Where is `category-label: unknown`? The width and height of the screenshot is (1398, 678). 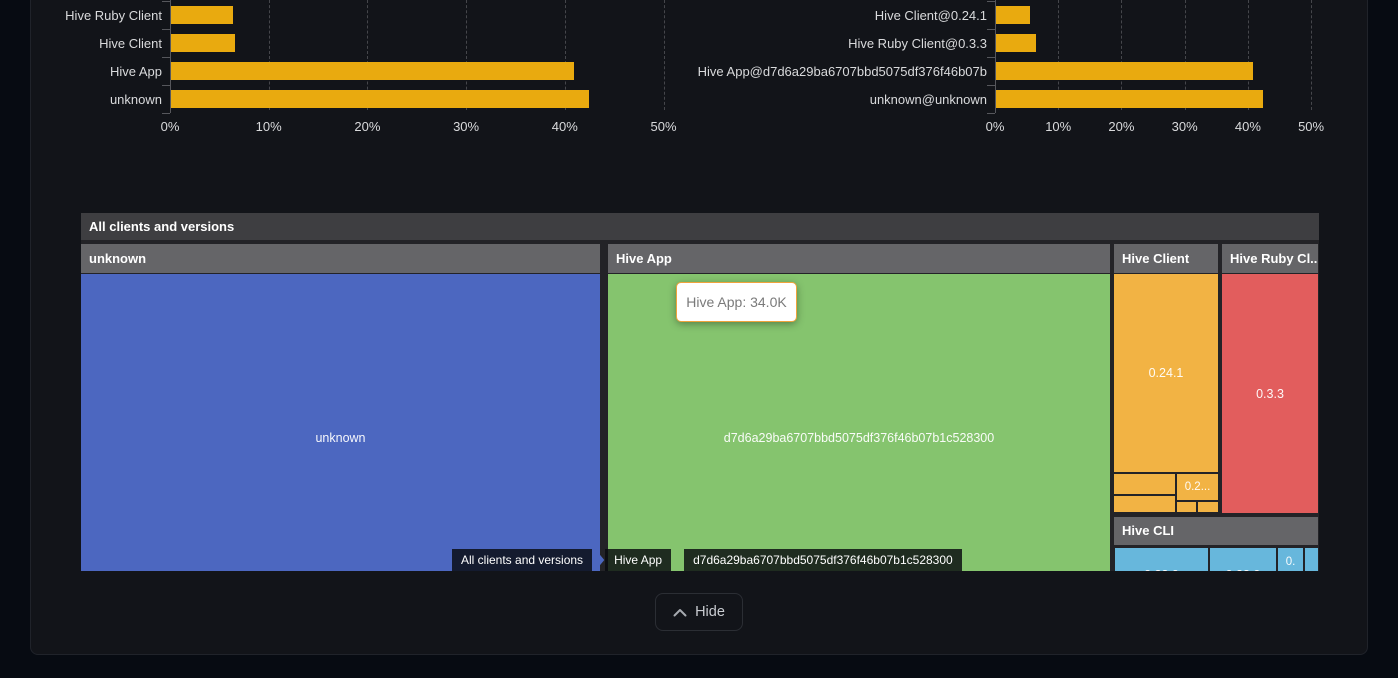
category-label: unknown is located at coordinates (135, 99).